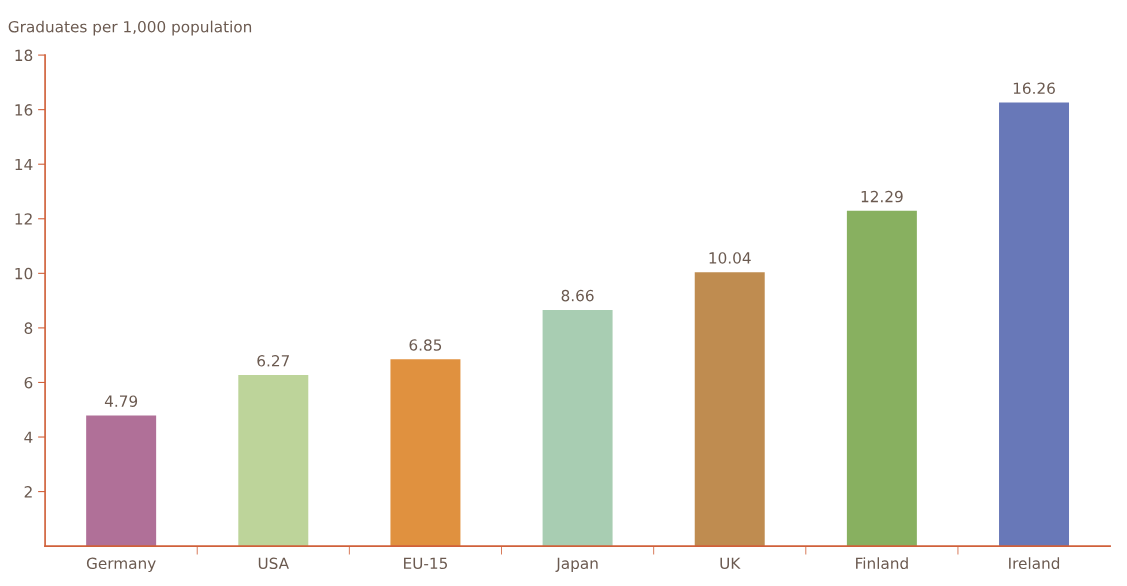 The height and width of the screenshot is (586, 1127). I want to click on data-label: 8.66, so click(577, 295).